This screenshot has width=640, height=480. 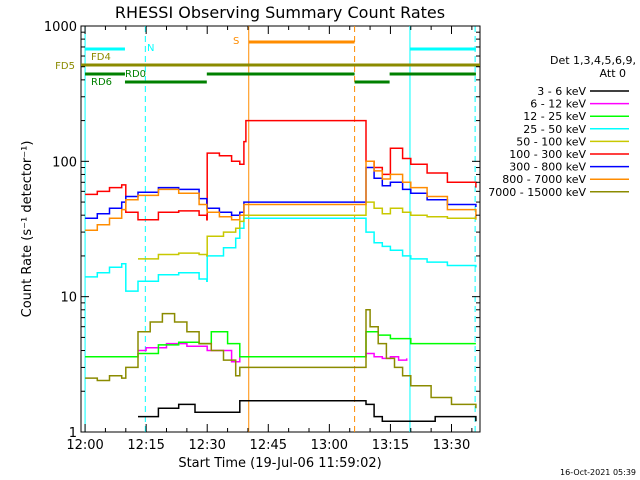 I want to click on x-tick-label: 12:15, so click(x=145, y=445).